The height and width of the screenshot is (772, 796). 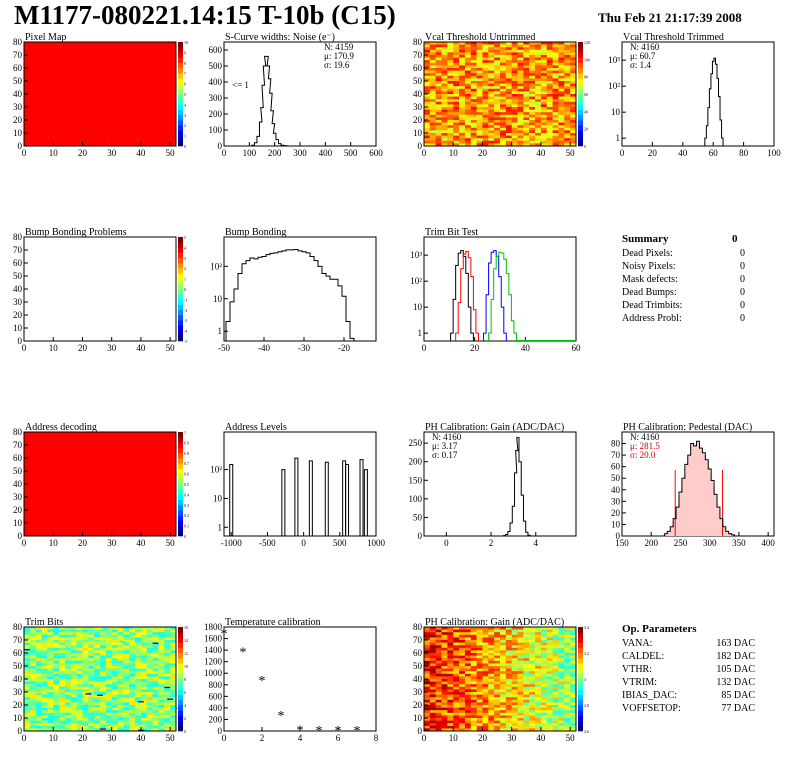 What do you see at coordinates (213, 627) in the screenshot?
I see `y-tick-label: 1800` at bounding box center [213, 627].